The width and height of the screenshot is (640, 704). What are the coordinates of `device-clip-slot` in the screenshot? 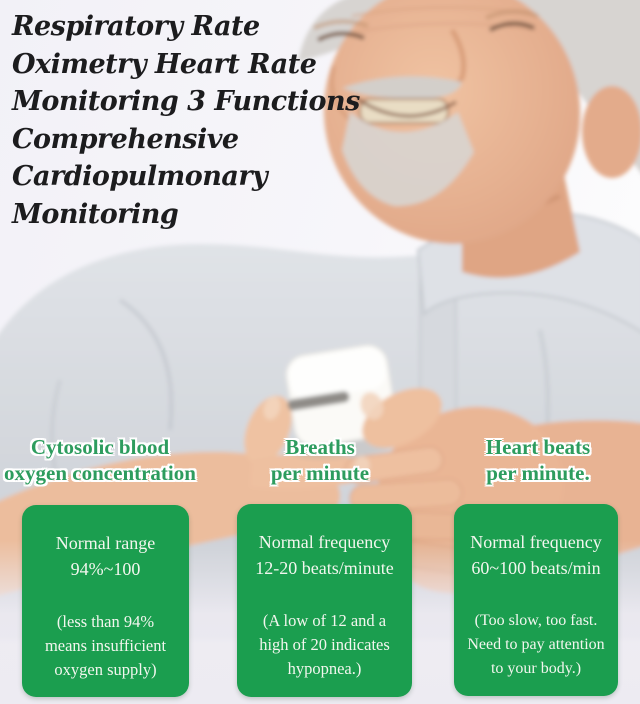 It's located at (318, 401).